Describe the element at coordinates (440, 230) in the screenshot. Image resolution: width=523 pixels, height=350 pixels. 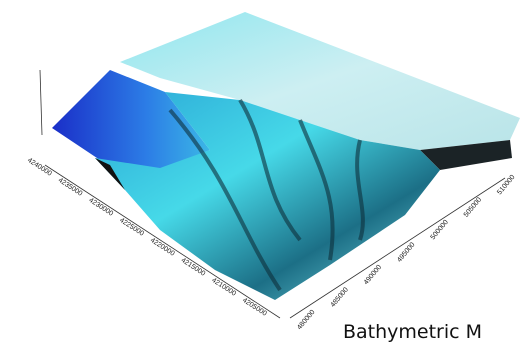
I see `easting-tick-label: 500000` at that location.